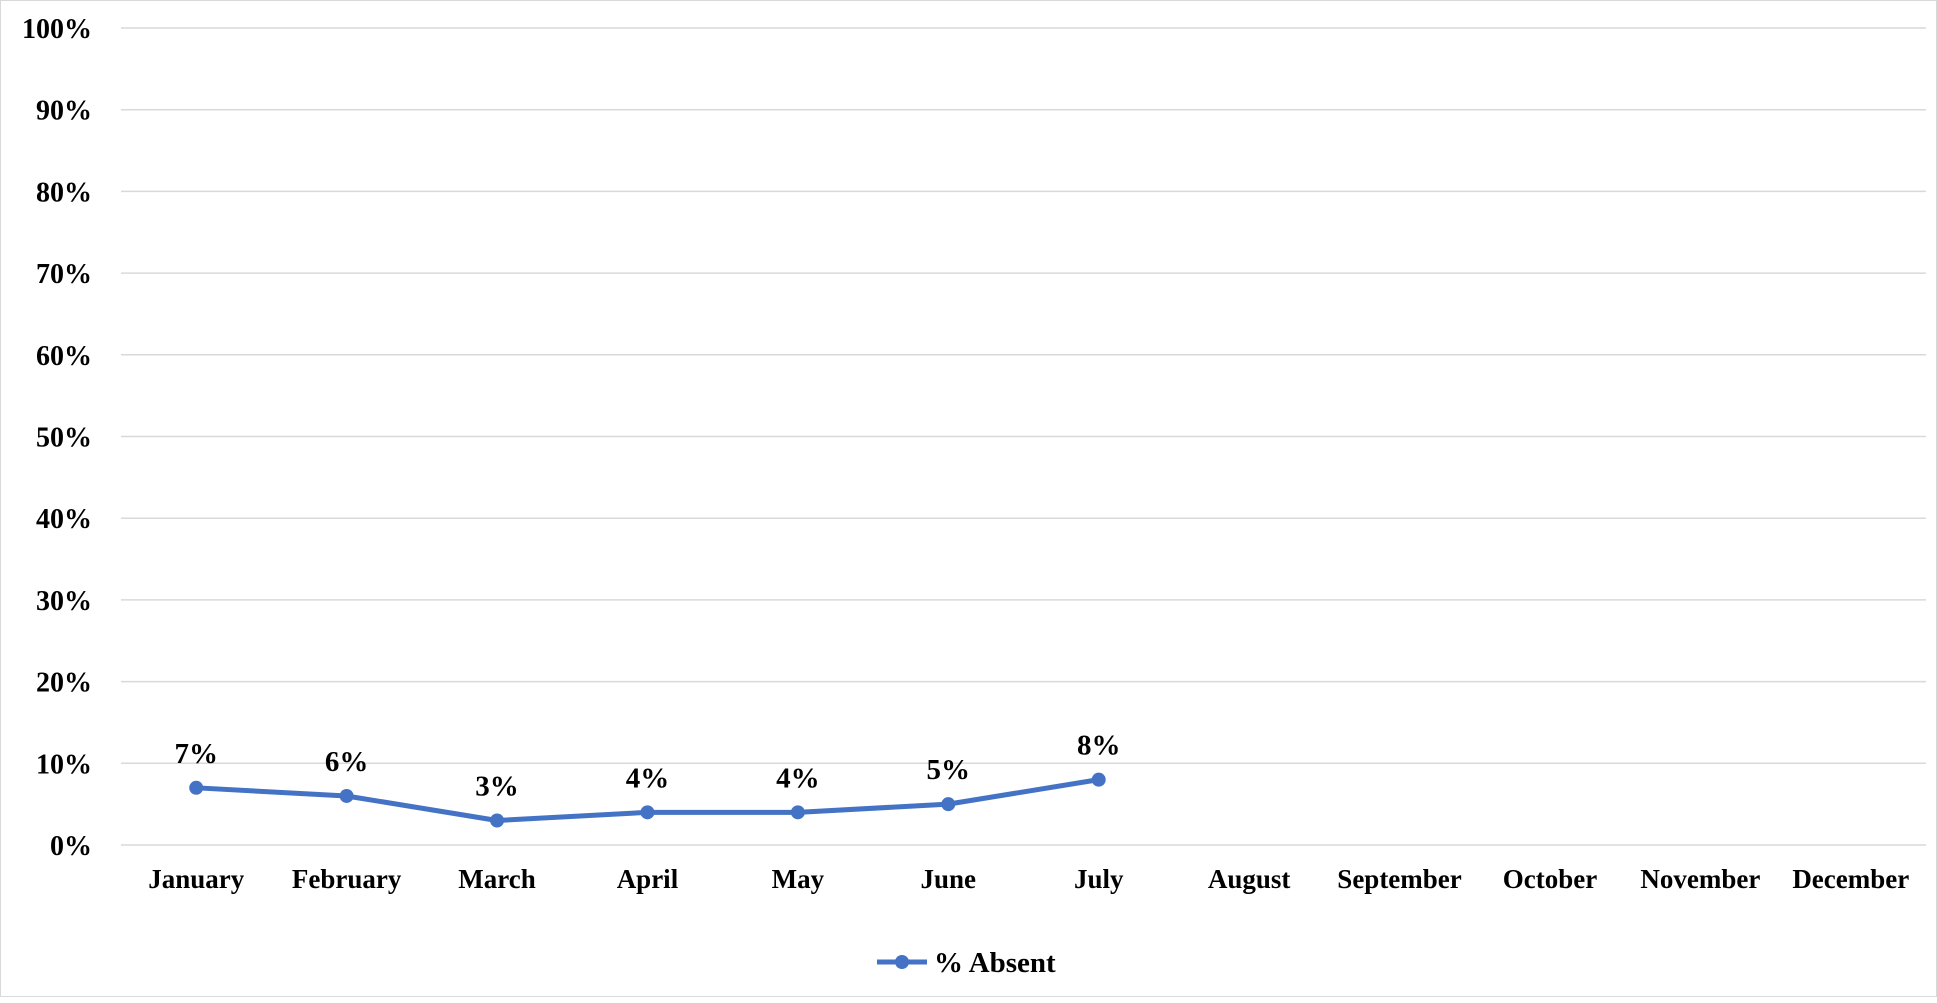 The height and width of the screenshot is (1003, 1937). Describe the element at coordinates (196, 879) in the screenshot. I see `x-tick-label: January` at that location.